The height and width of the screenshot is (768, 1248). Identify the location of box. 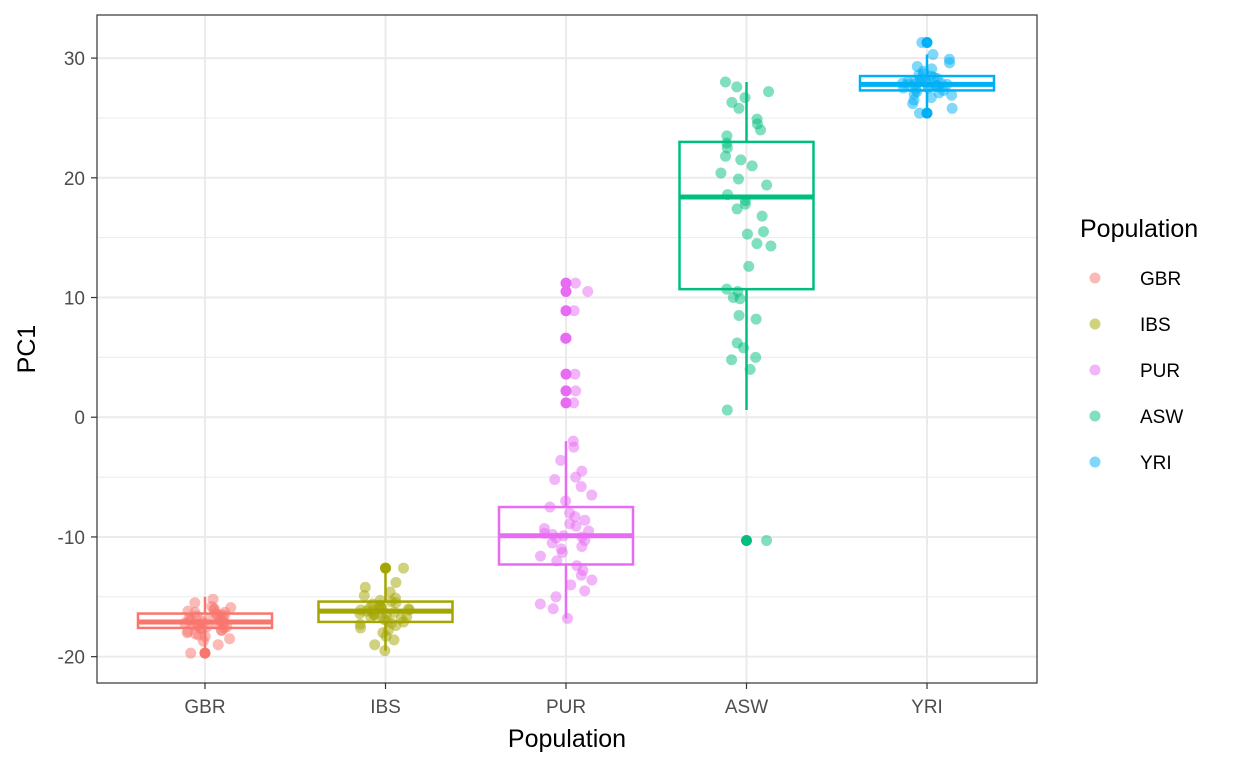
(746, 215).